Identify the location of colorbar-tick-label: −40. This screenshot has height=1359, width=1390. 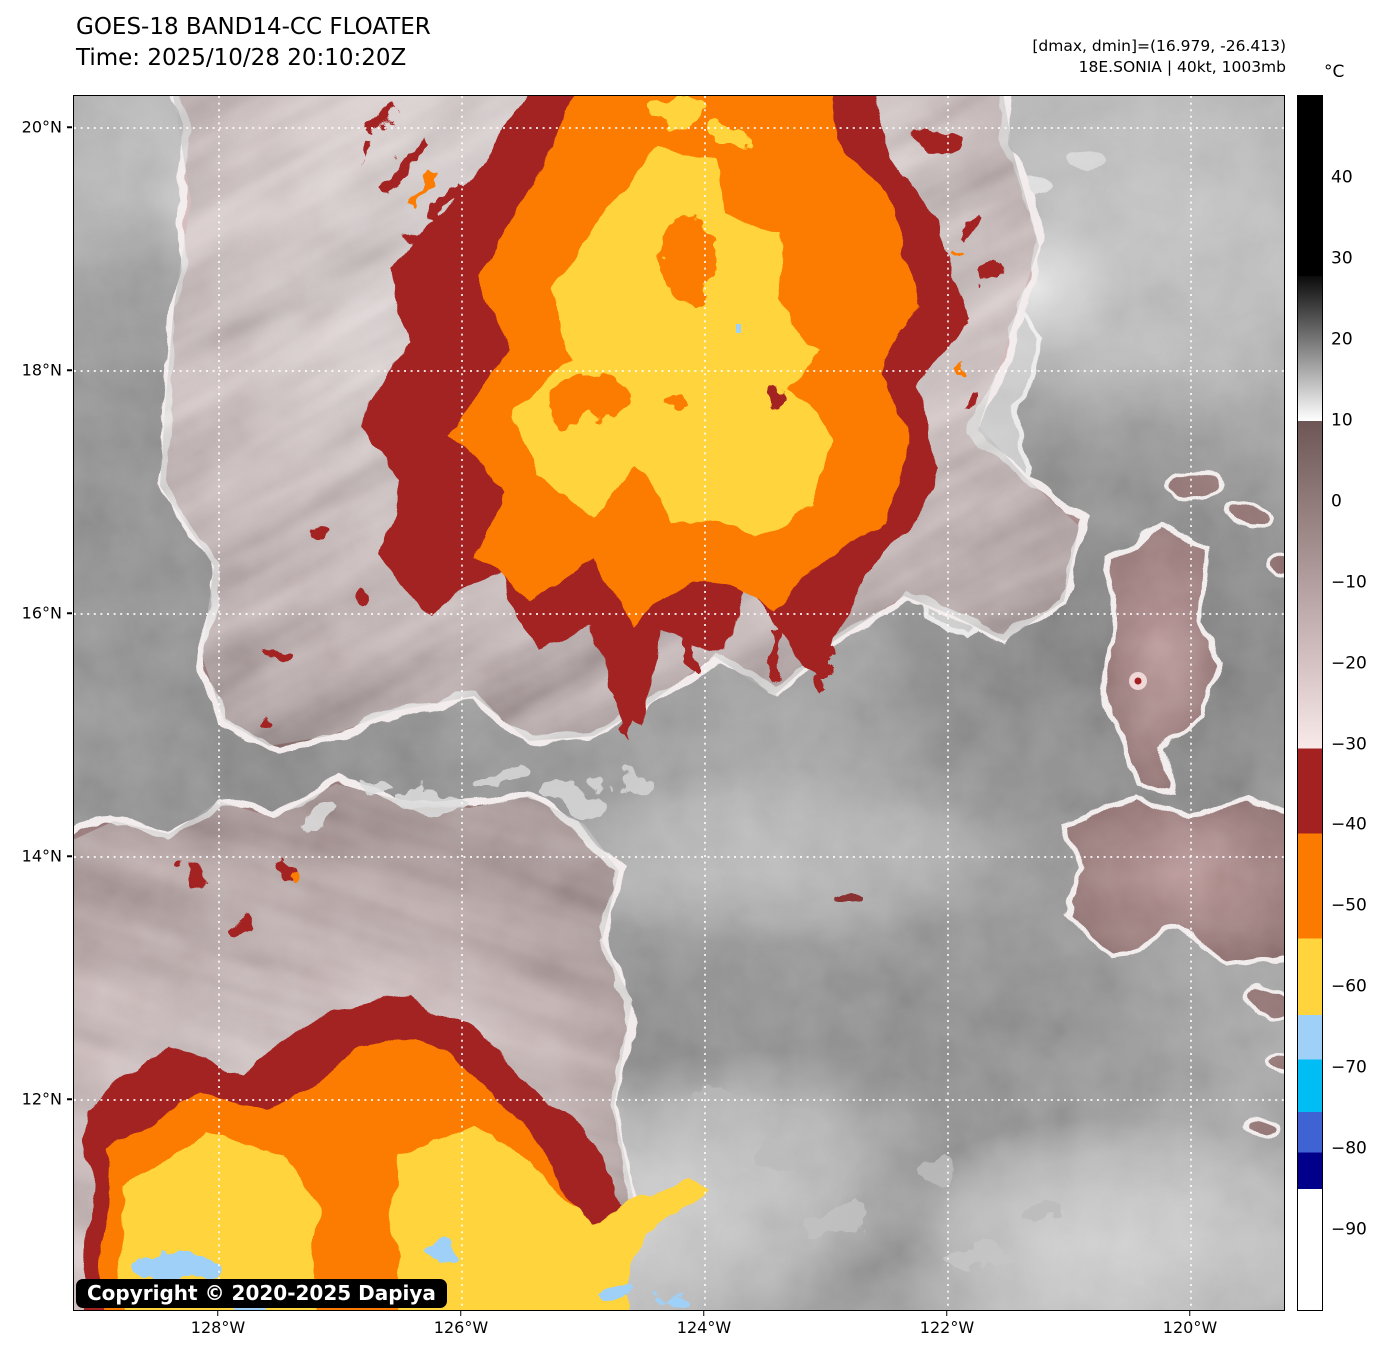
(1349, 825).